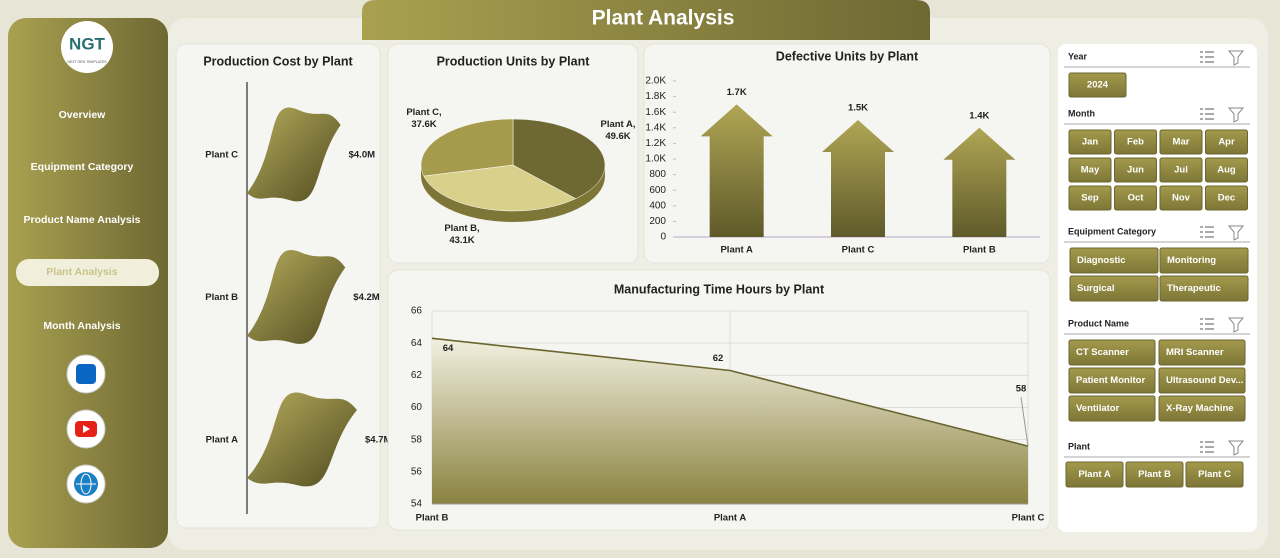  Describe the element at coordinates (82, 272) in the screenshot. I see `nav-item: Plant Analysis` at that location.